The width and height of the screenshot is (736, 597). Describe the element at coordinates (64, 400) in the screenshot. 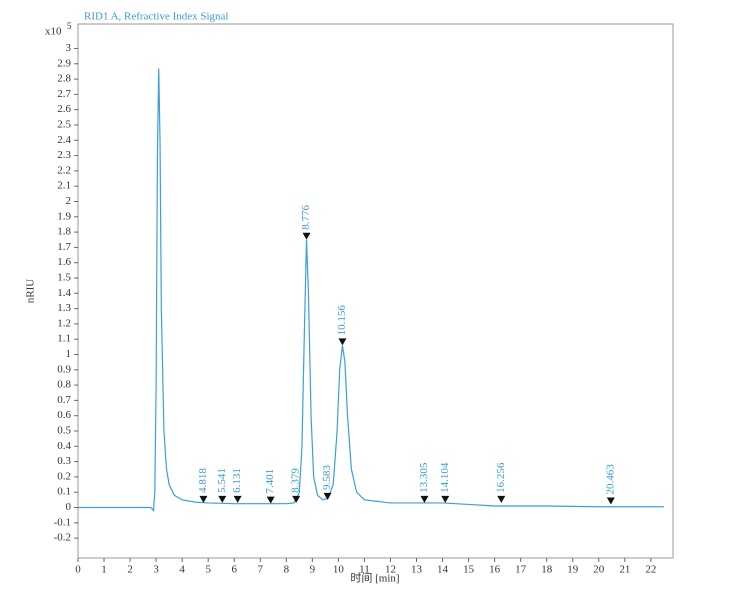

I see `y-tick-label: 0.7` at that location.